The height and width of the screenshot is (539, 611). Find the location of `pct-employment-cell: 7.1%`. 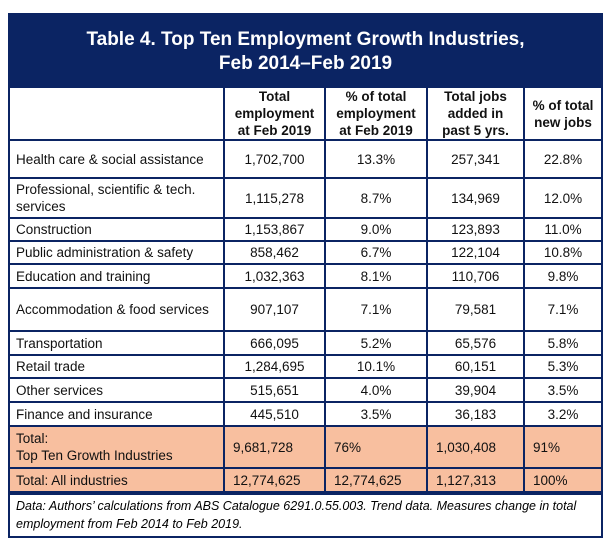

pct-employment-cell: 7.1% is located at coordinates (376, 309).